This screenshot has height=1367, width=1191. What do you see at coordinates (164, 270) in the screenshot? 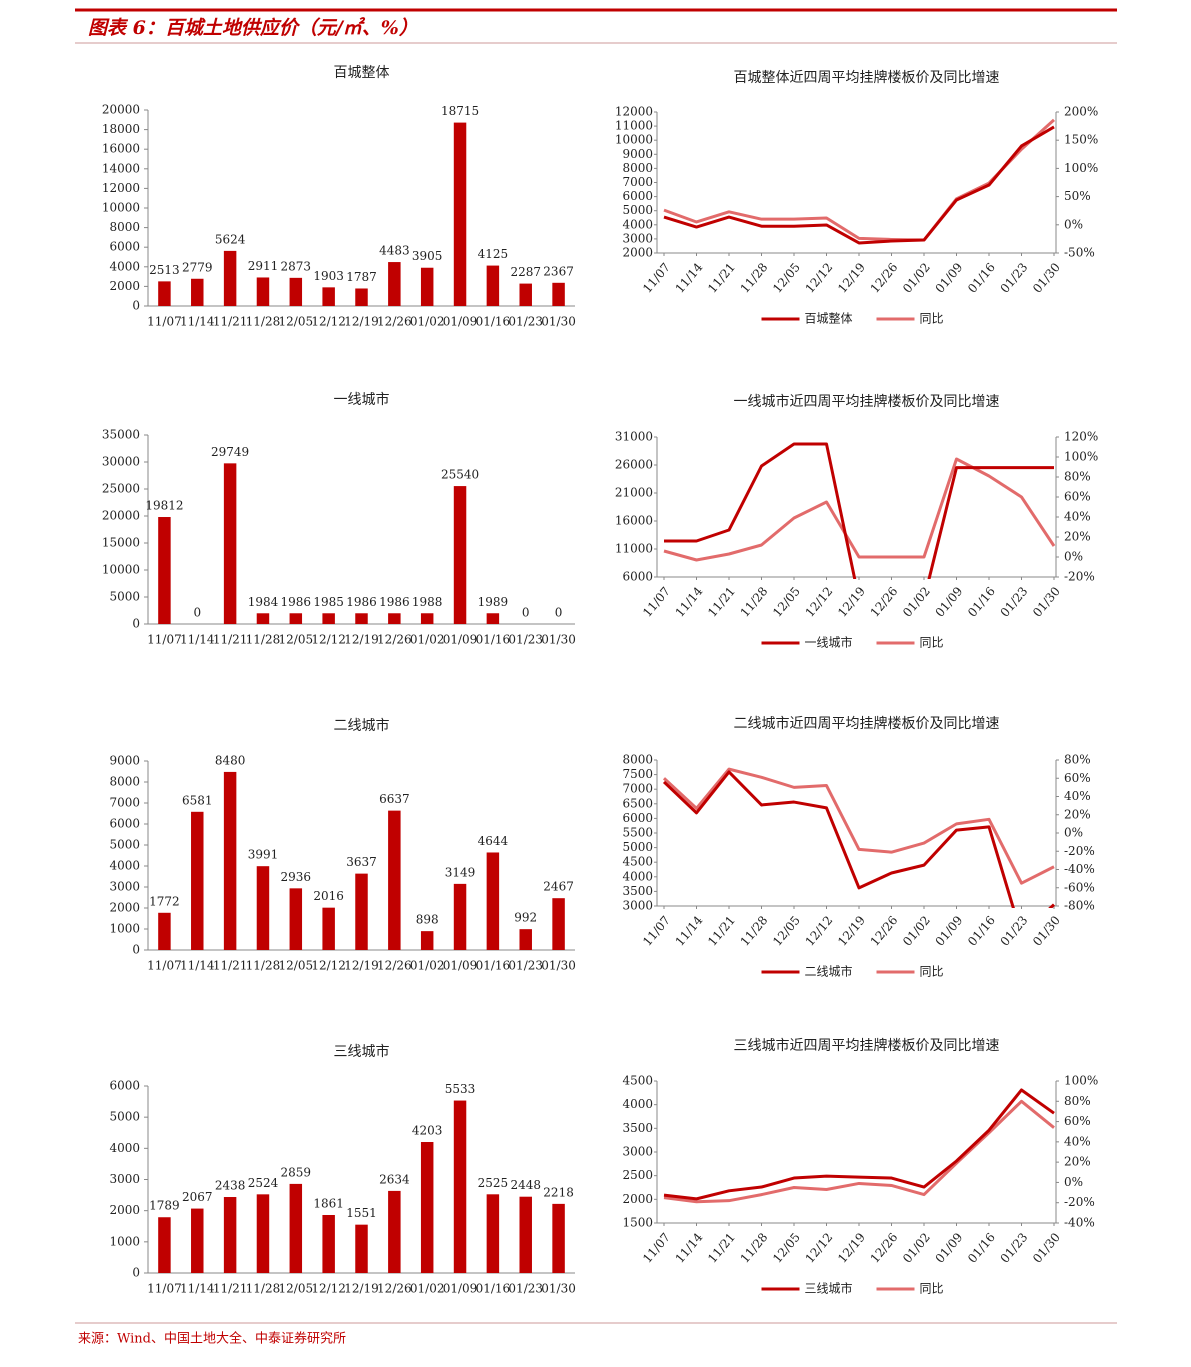
I see `data-label: 2513` at bounding box center [164, 270].